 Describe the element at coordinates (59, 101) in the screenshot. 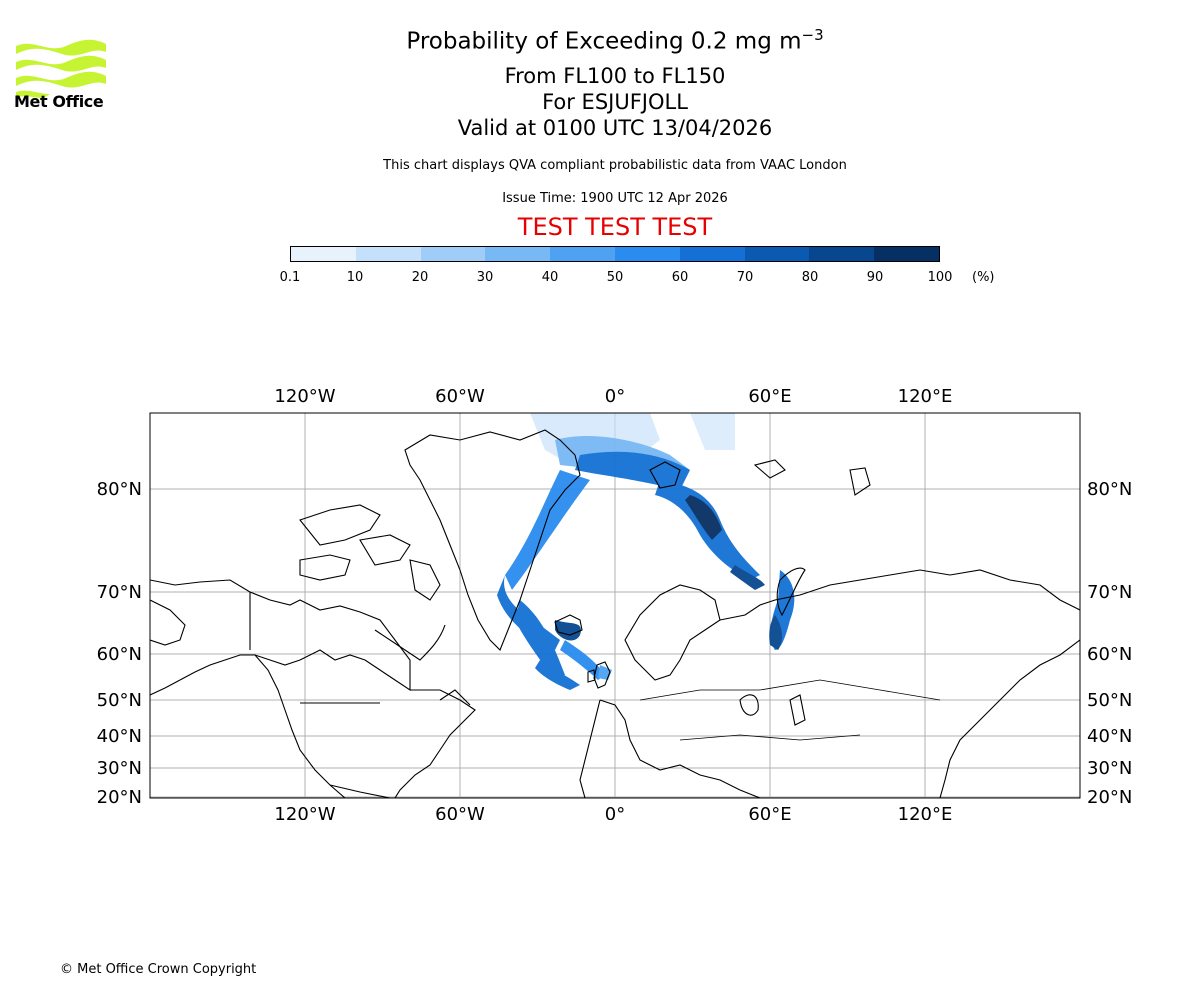

I see `logo-text: Met Office` at that location.